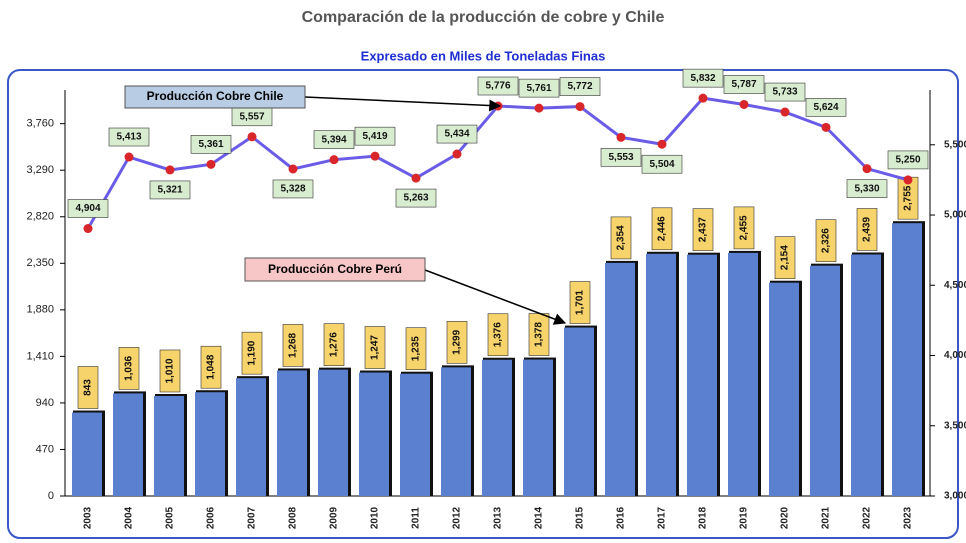  Describe the element at coordinates (215, 96) in the screenshot. I see `annotation: Producción Cobre Chile` at that location.